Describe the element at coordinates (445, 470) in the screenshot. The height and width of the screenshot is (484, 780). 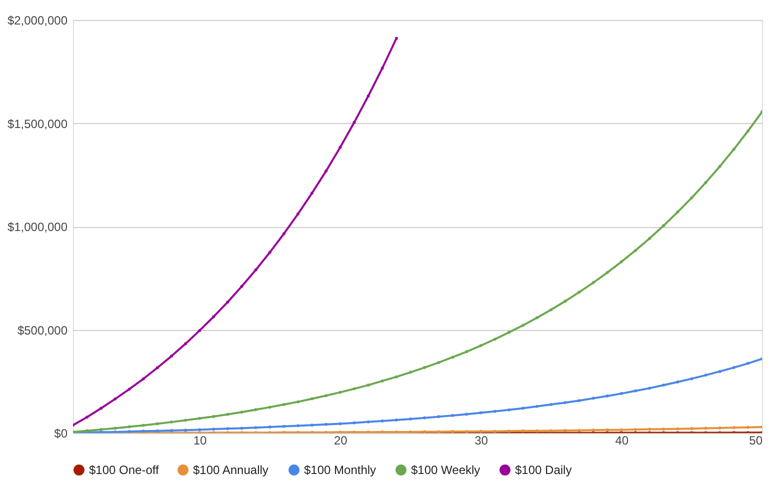
I see `legend-label: $100 Weekly` at that location.